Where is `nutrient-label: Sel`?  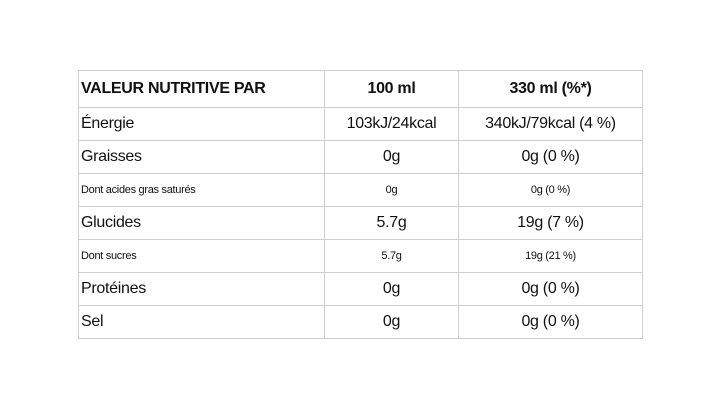
nutrient-label: Sel is located at coordinates (201, 322).